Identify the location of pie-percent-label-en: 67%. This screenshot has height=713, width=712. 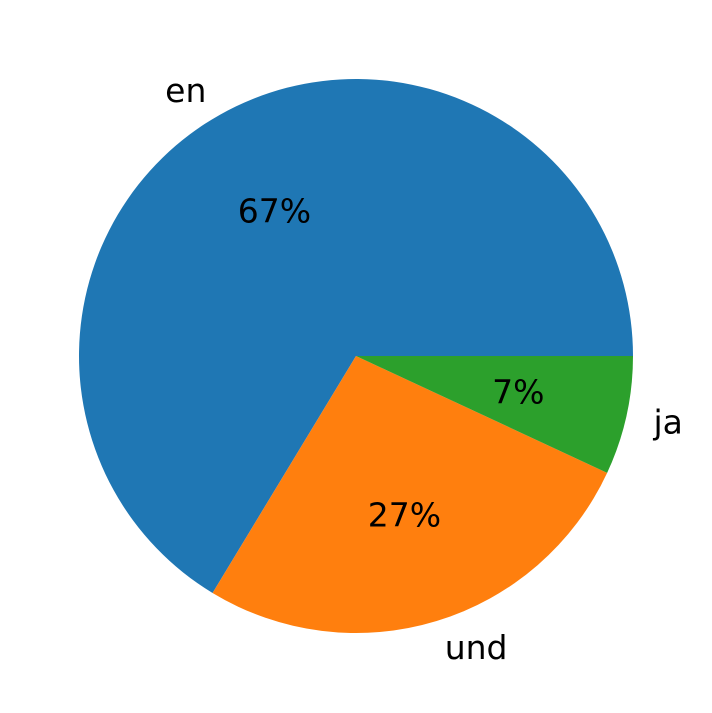
(274, 211).